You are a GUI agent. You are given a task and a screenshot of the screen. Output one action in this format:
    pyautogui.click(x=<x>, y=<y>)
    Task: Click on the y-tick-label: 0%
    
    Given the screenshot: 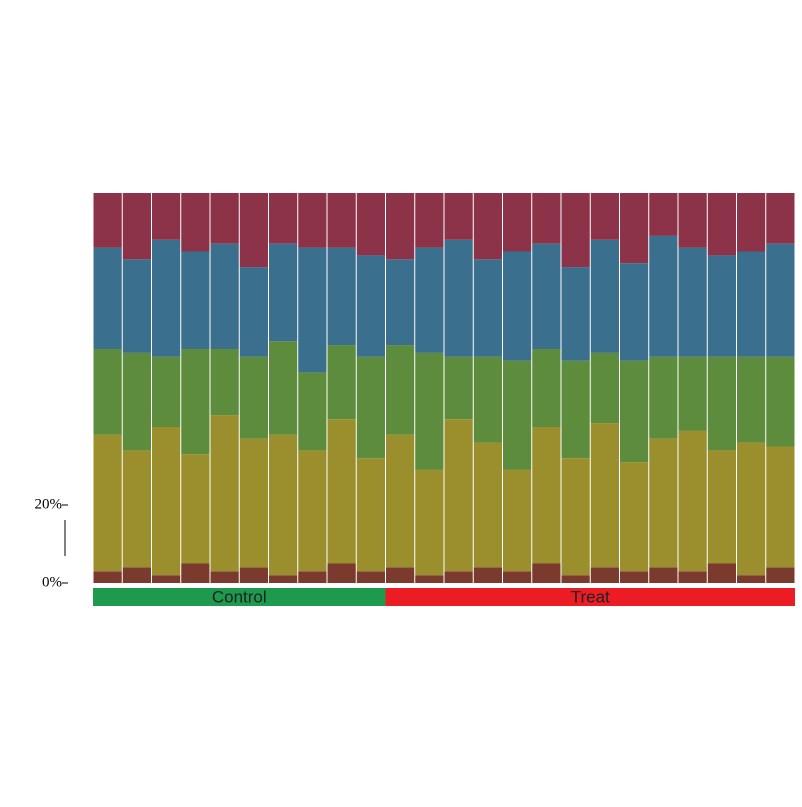 What is the action you would take?
    pyautogui.click(x=52, y=582)
    